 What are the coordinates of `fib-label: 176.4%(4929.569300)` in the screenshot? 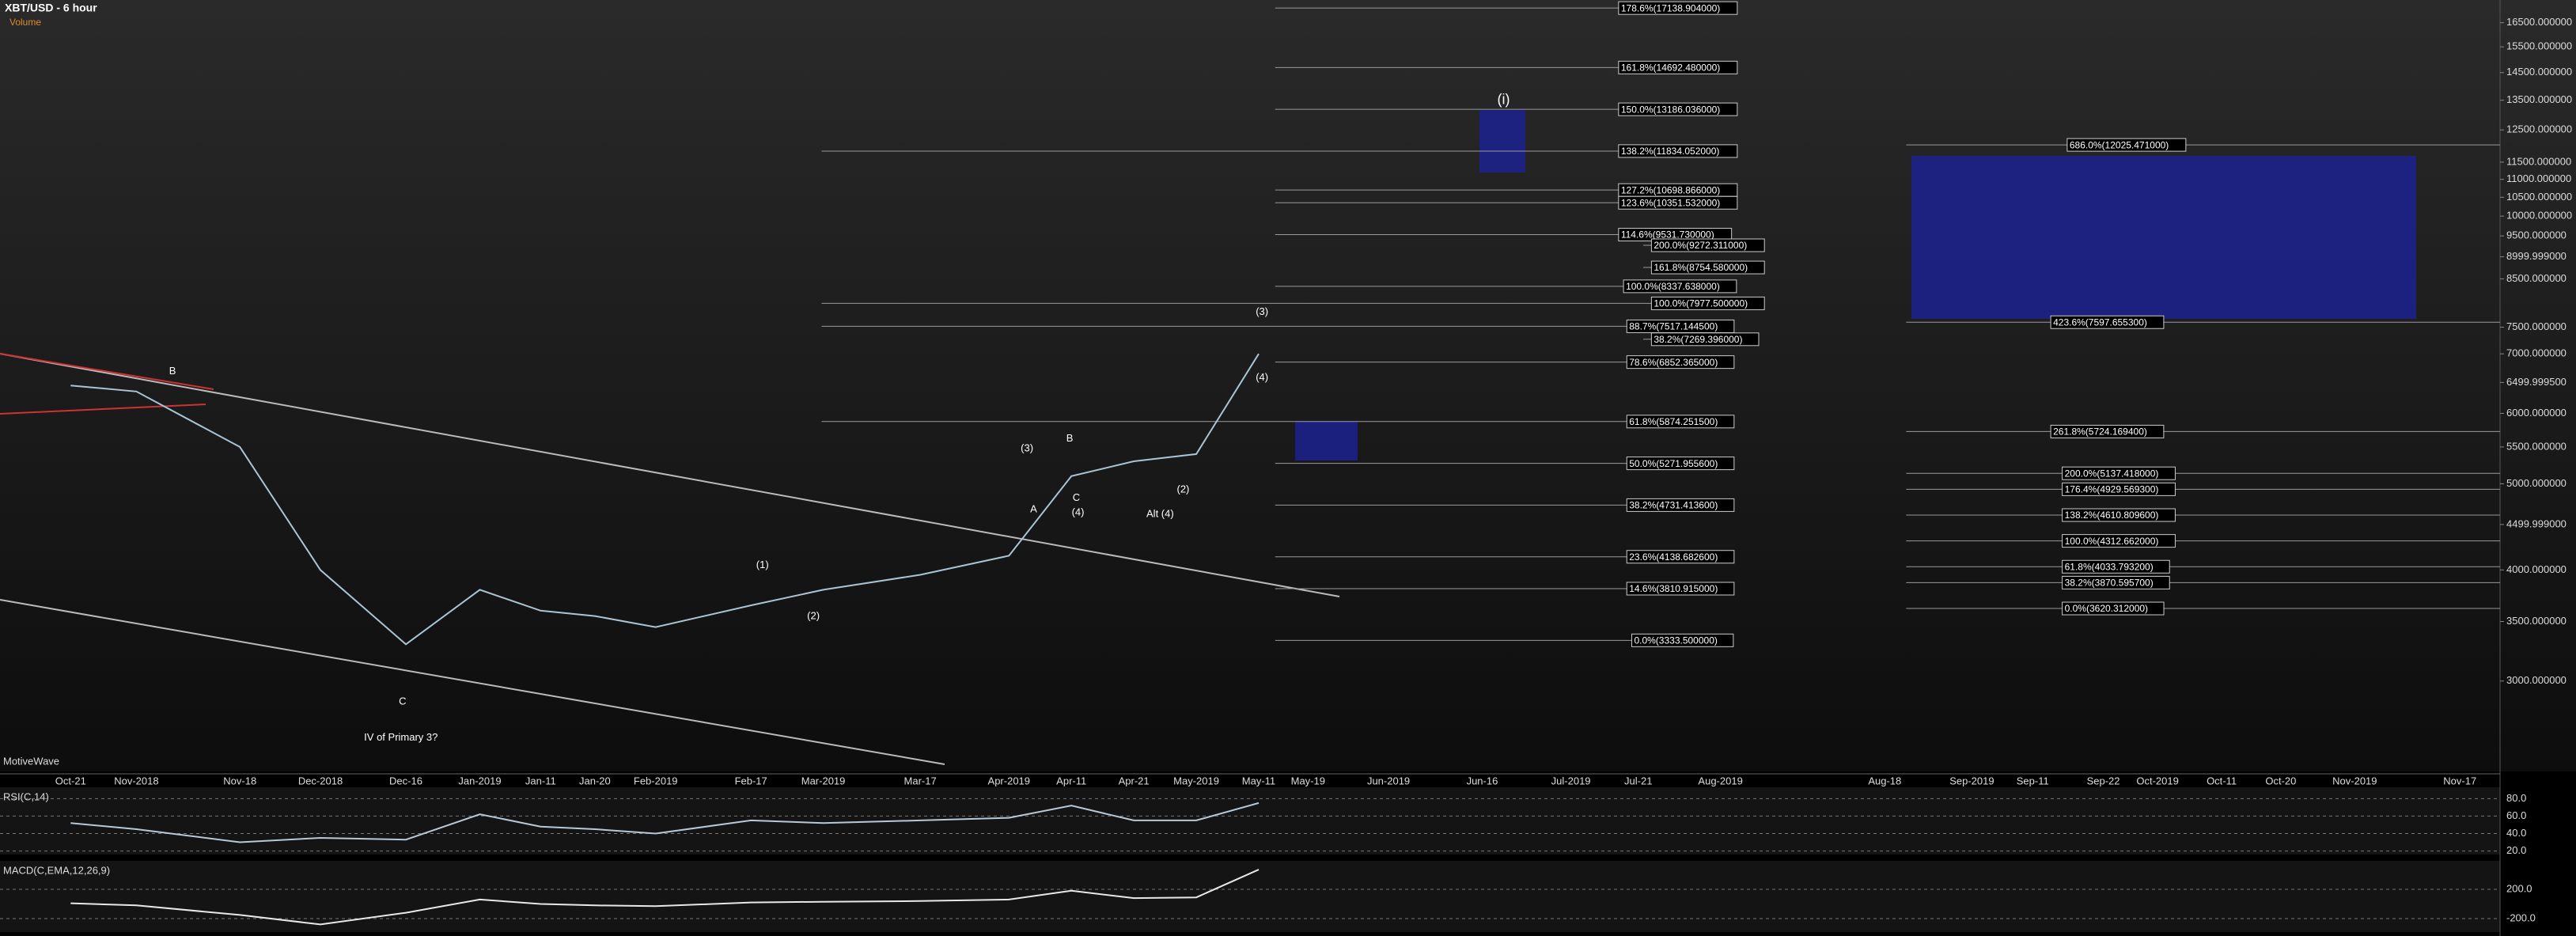 It's located at (2112, 489).